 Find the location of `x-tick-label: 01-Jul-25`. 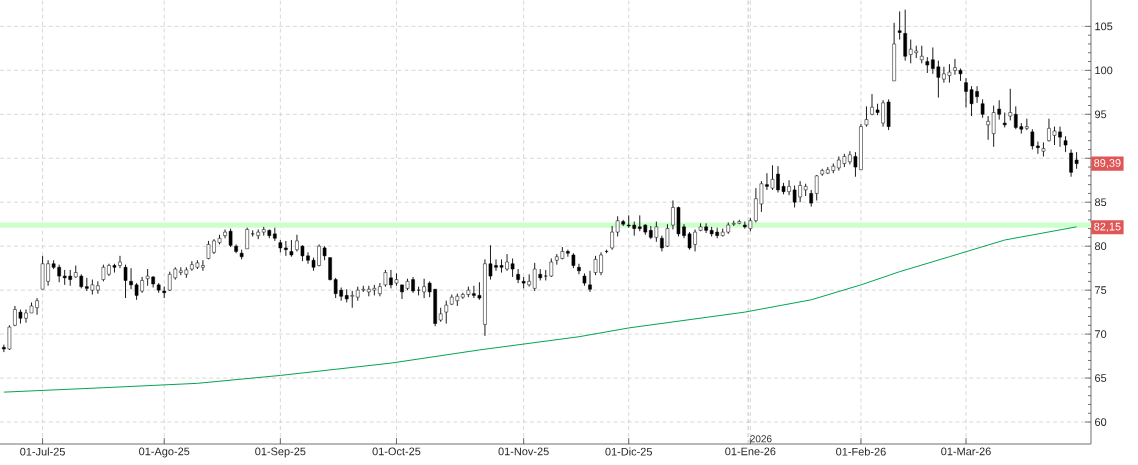

x-tick-label: 01-Jul-25 is located at coordinates (42, 451).